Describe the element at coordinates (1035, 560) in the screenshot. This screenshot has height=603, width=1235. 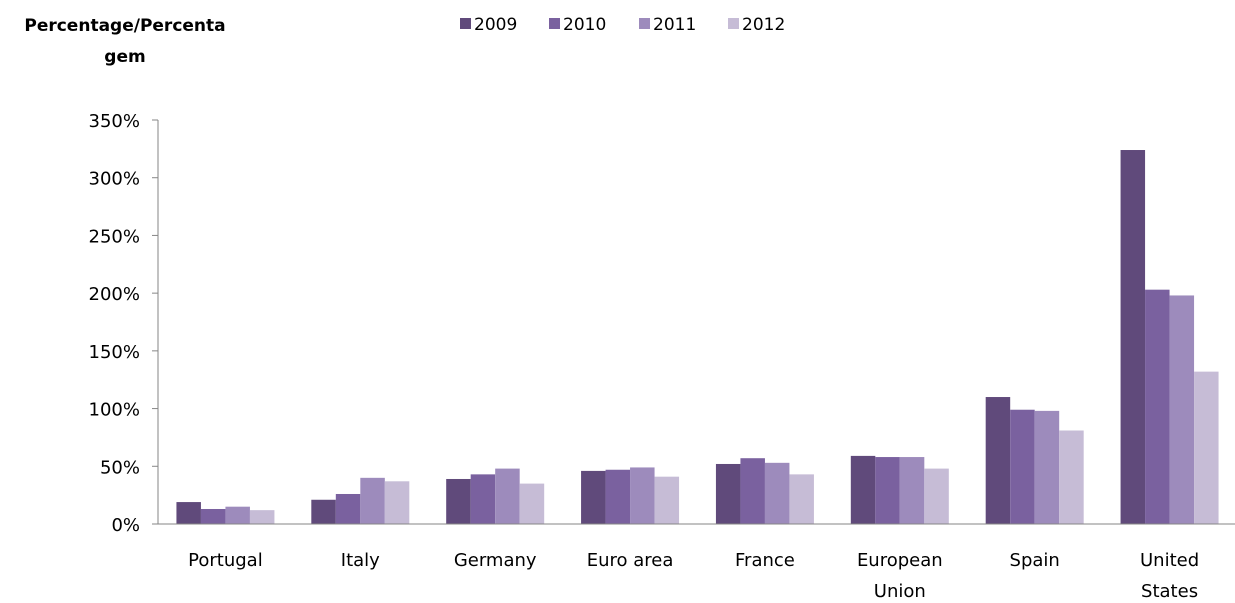
I see `x-category-label: Spain` at that location.